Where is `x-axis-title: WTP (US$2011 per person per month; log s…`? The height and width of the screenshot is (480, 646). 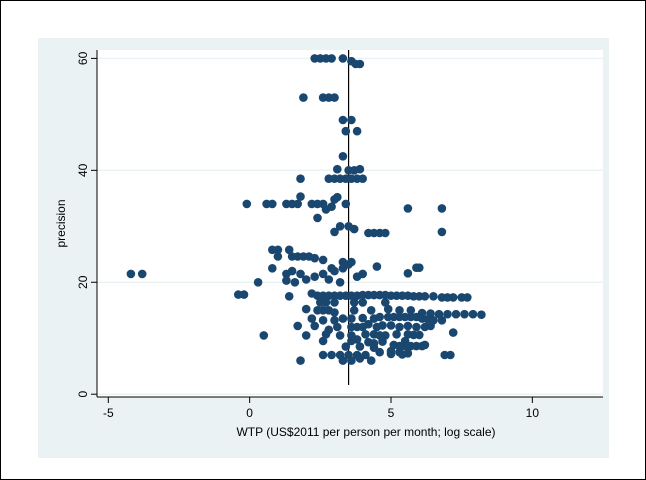 x-axis-title: WTP (US$2011 per person per month; log s… is located at coordinates (365, 432).